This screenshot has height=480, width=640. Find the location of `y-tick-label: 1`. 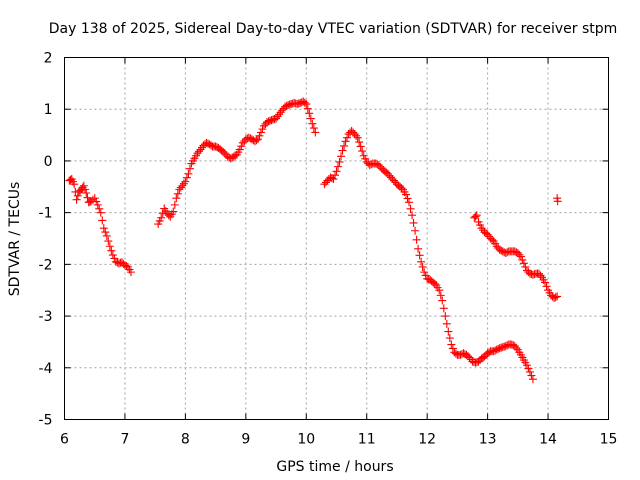

y-tick-label: 1 is located at coordinates (48, 110).